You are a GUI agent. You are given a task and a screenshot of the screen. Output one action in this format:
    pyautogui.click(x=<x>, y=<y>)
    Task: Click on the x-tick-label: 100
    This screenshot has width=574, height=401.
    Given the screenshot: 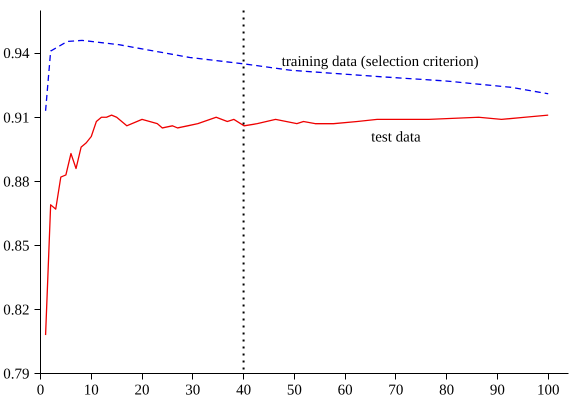 What is the action you would take?
    pyautogui.click(x=548, y=390)
    